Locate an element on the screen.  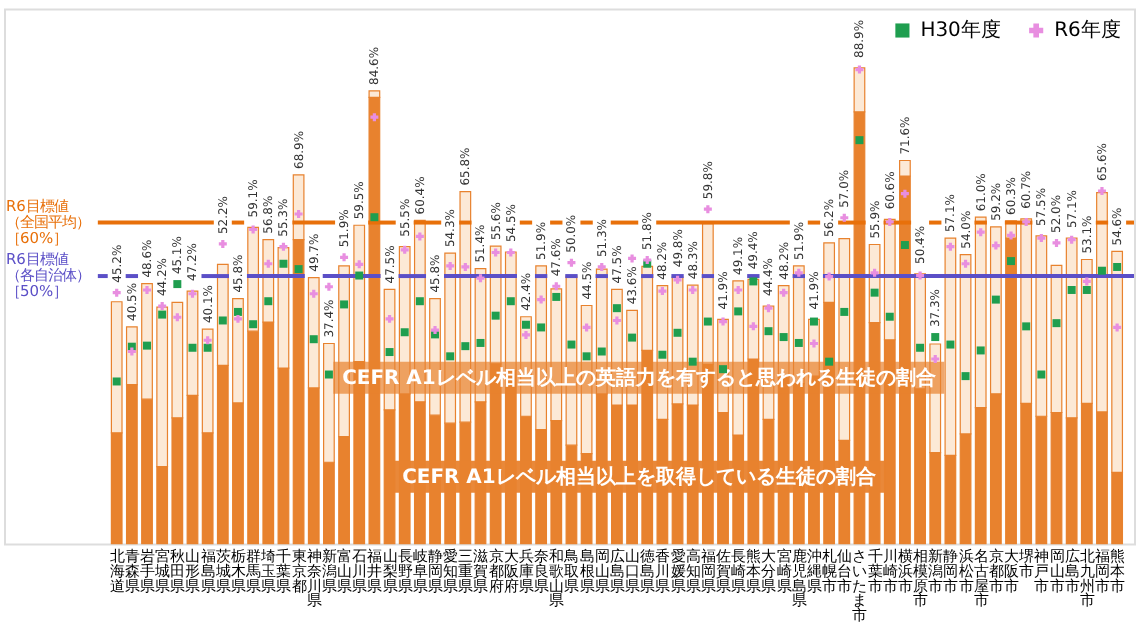
series-label: CEFR A1レベル相当以上を取得している生徒の割合 is located at coordinates (640, 476).